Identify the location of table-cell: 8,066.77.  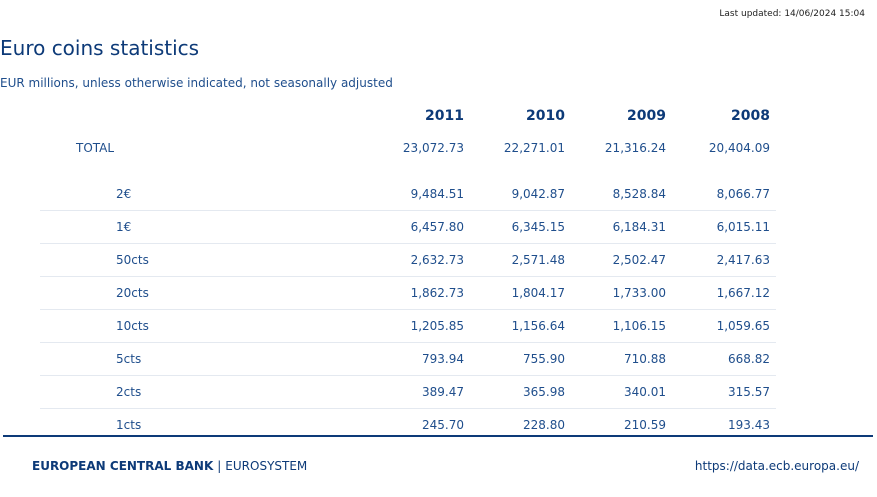
(743, 194).